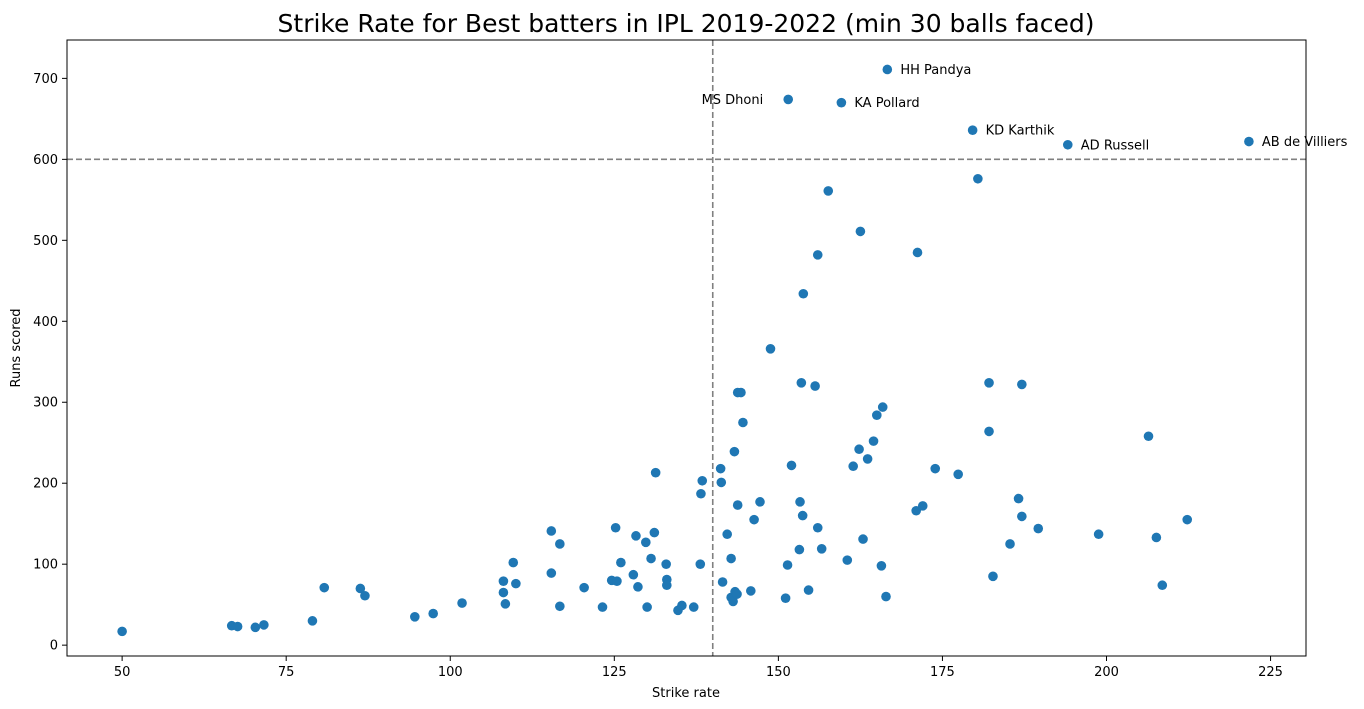  Describe the element at coordinates (45, 241) in the screenshot. I see `y-tick-label: 500` at that location.